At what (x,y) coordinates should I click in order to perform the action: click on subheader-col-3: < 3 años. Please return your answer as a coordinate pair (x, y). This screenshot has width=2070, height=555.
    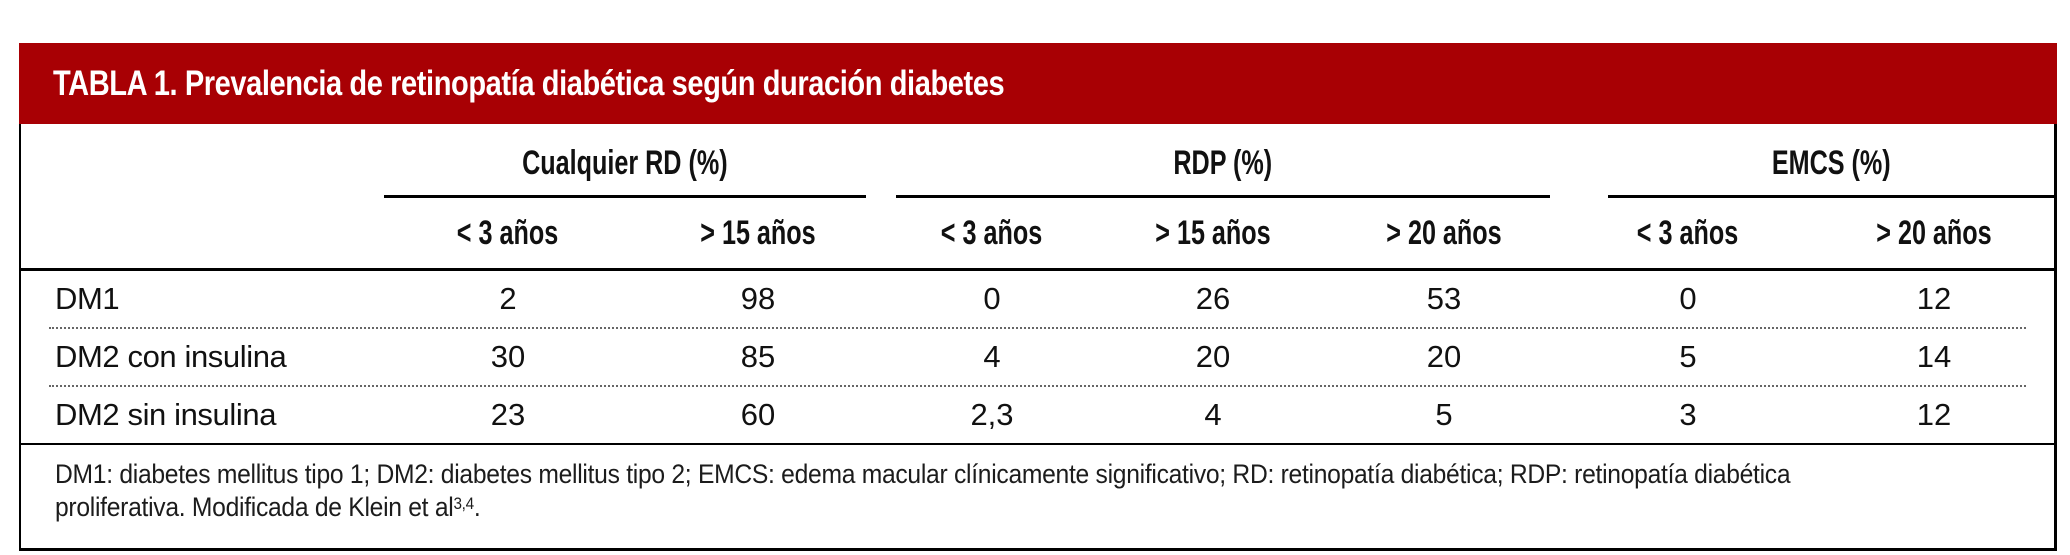
    Looking at the image, I should click on (992, 234).